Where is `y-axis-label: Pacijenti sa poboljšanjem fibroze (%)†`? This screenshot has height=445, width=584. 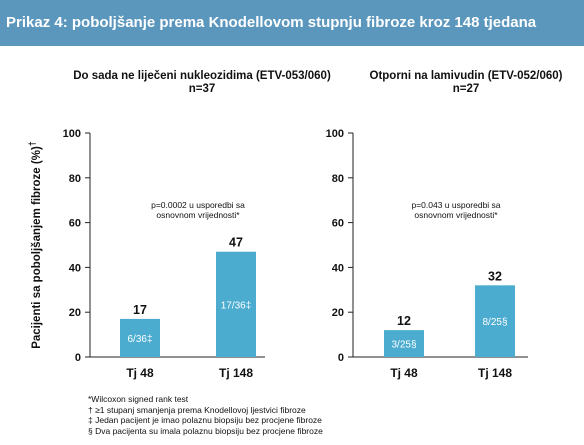
y-axis-label: Pacijenti sa poboljšanjem fibroze (%)† is located at coordinates (35, 245).